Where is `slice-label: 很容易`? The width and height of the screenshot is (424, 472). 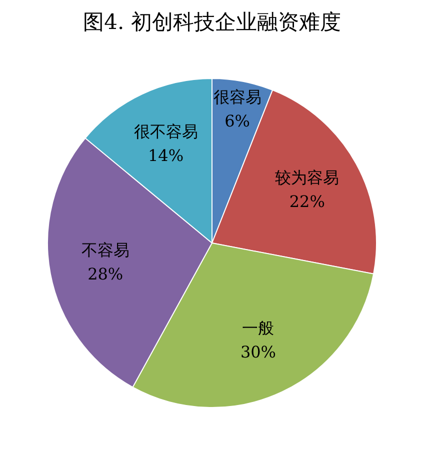 slice-label: 很容易 is located at coordinates (237, 97).